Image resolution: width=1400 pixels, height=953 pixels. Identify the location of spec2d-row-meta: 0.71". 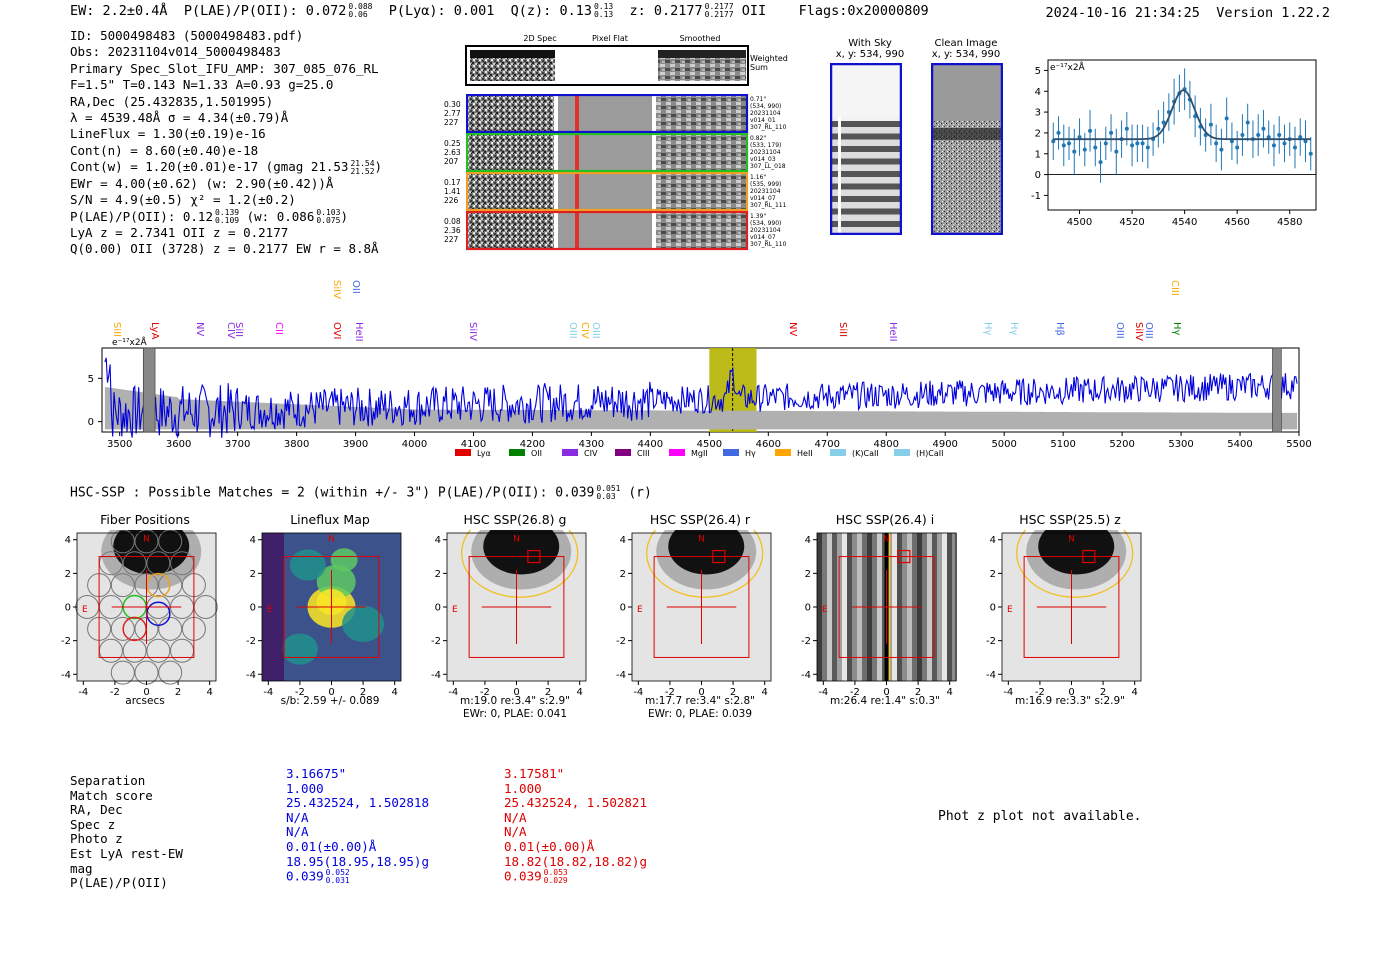
(758, 99).